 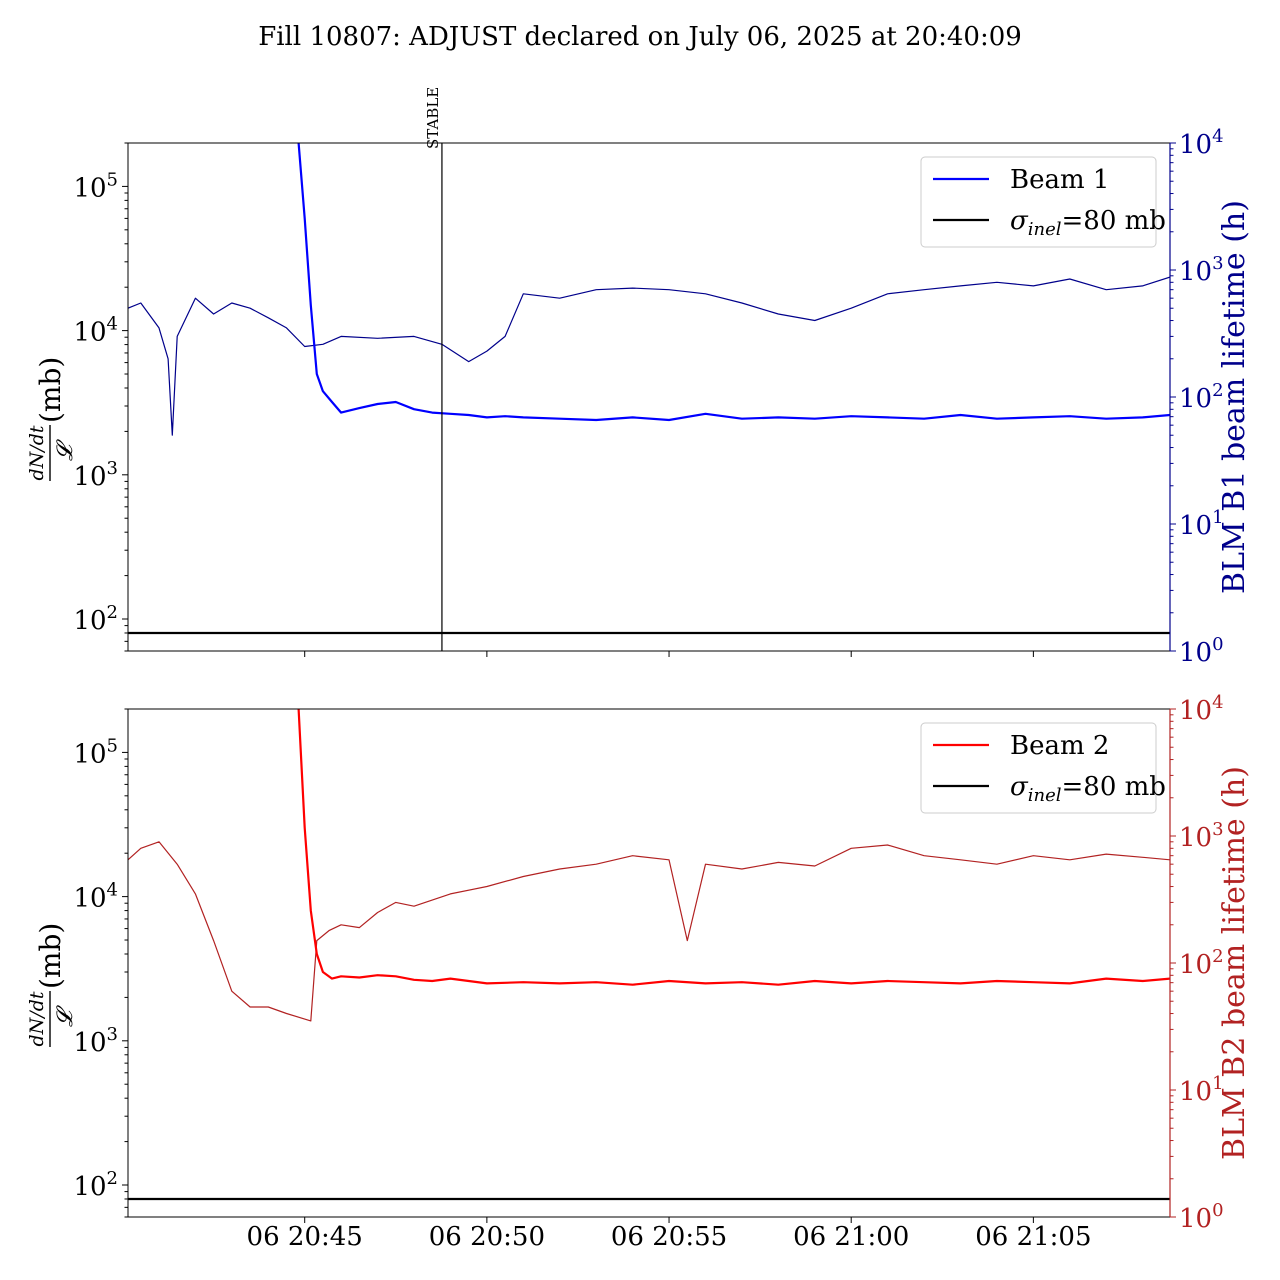 What do you see at coordinates (1234, 397) in the screenshot?
I see `right-axis-label: BLM B1 beam lifetime (h)` at bounding box center [1234, 397].